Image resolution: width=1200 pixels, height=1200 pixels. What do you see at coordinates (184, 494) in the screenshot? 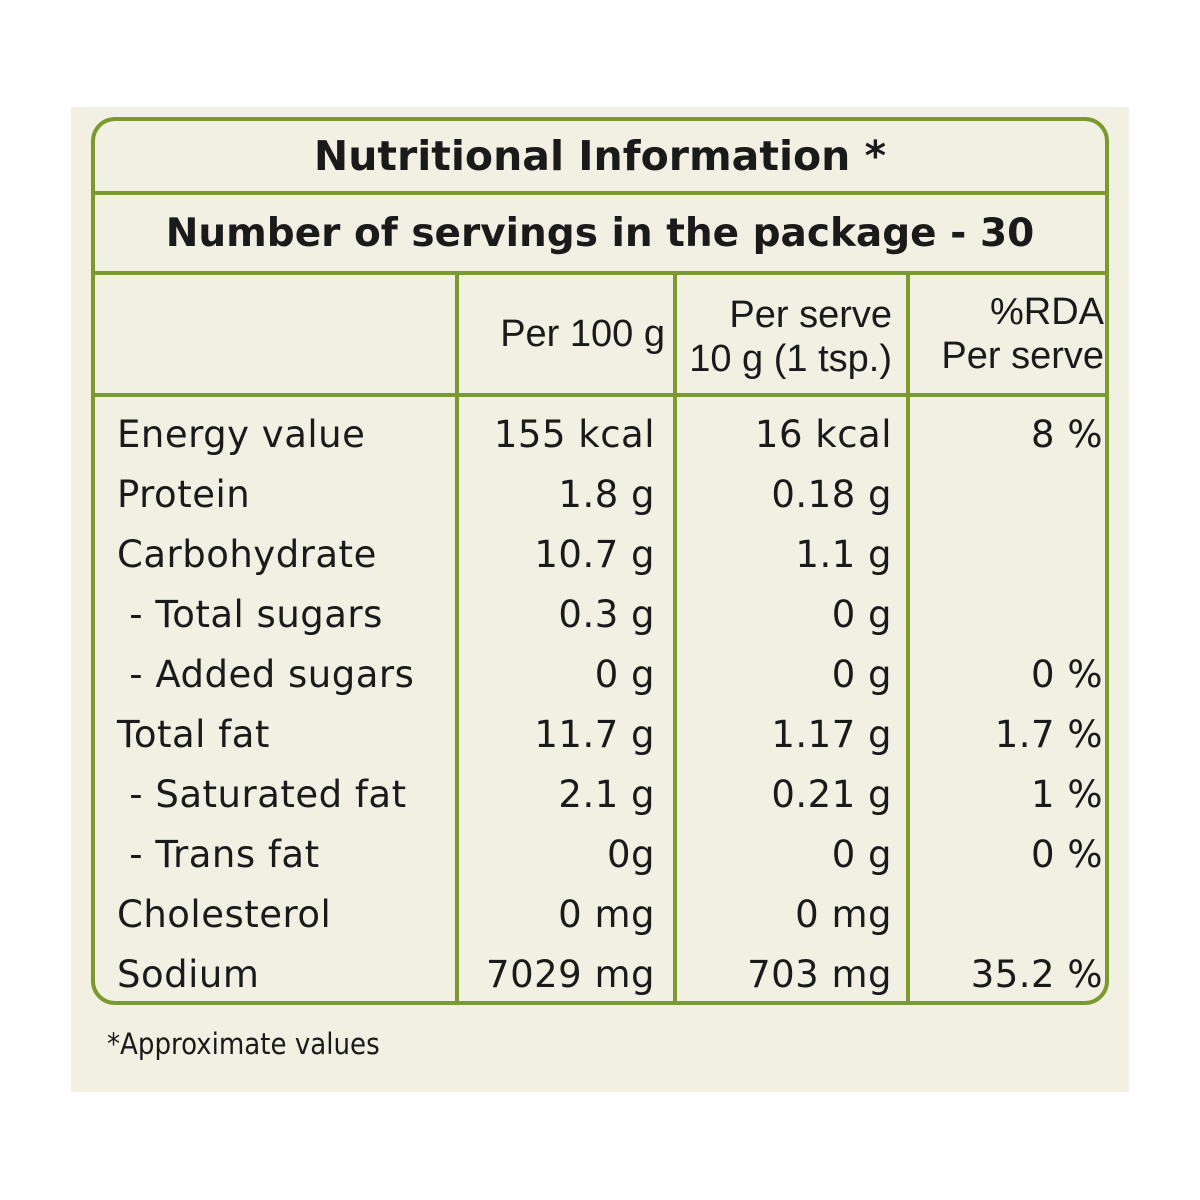
I see `nutrient-name: Protein` at bounding box center [184, 494].